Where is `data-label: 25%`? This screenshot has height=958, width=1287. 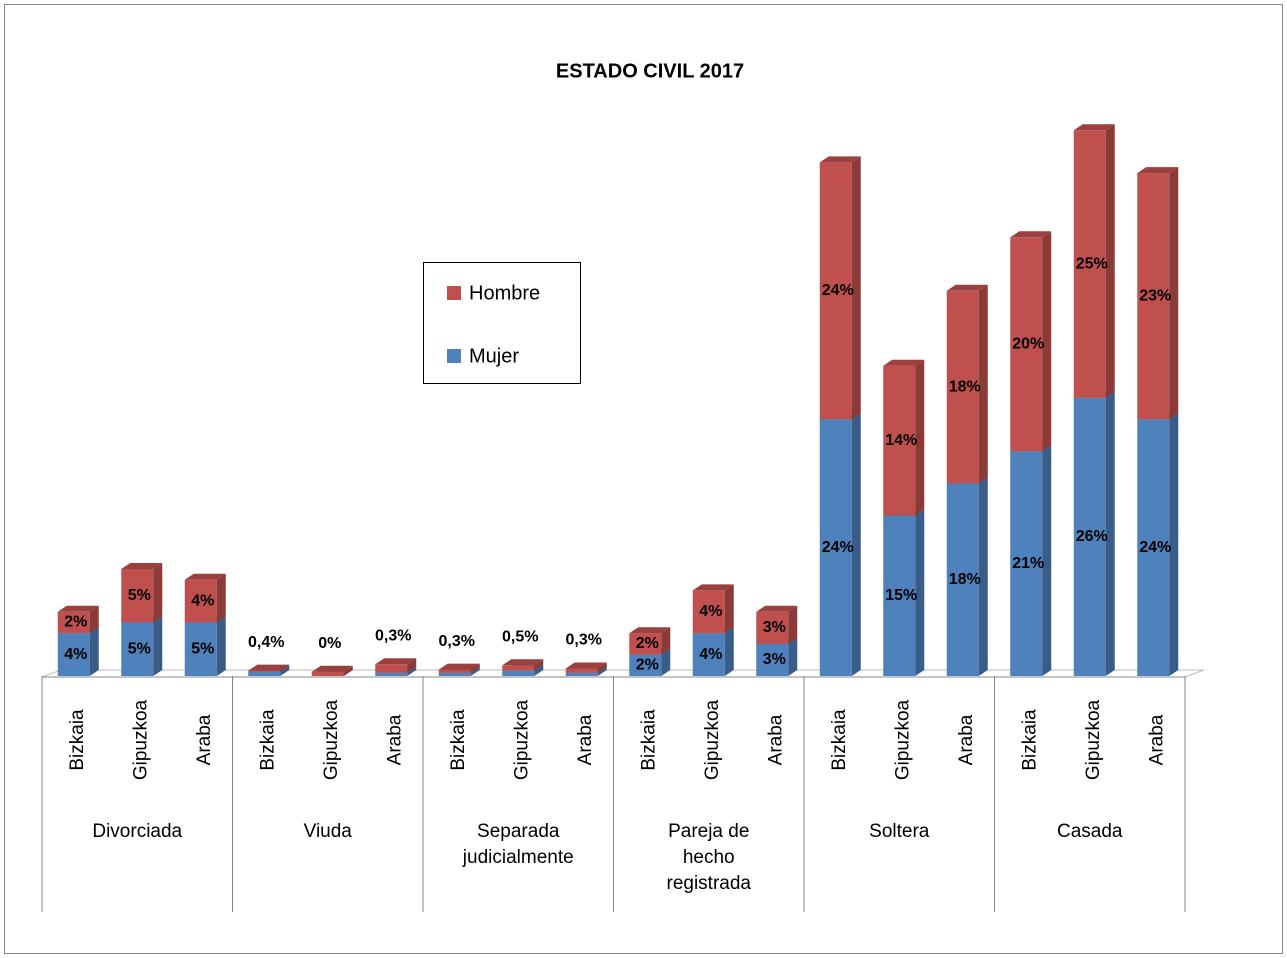 data-label: 25% is located at coordinates (1092, 263).